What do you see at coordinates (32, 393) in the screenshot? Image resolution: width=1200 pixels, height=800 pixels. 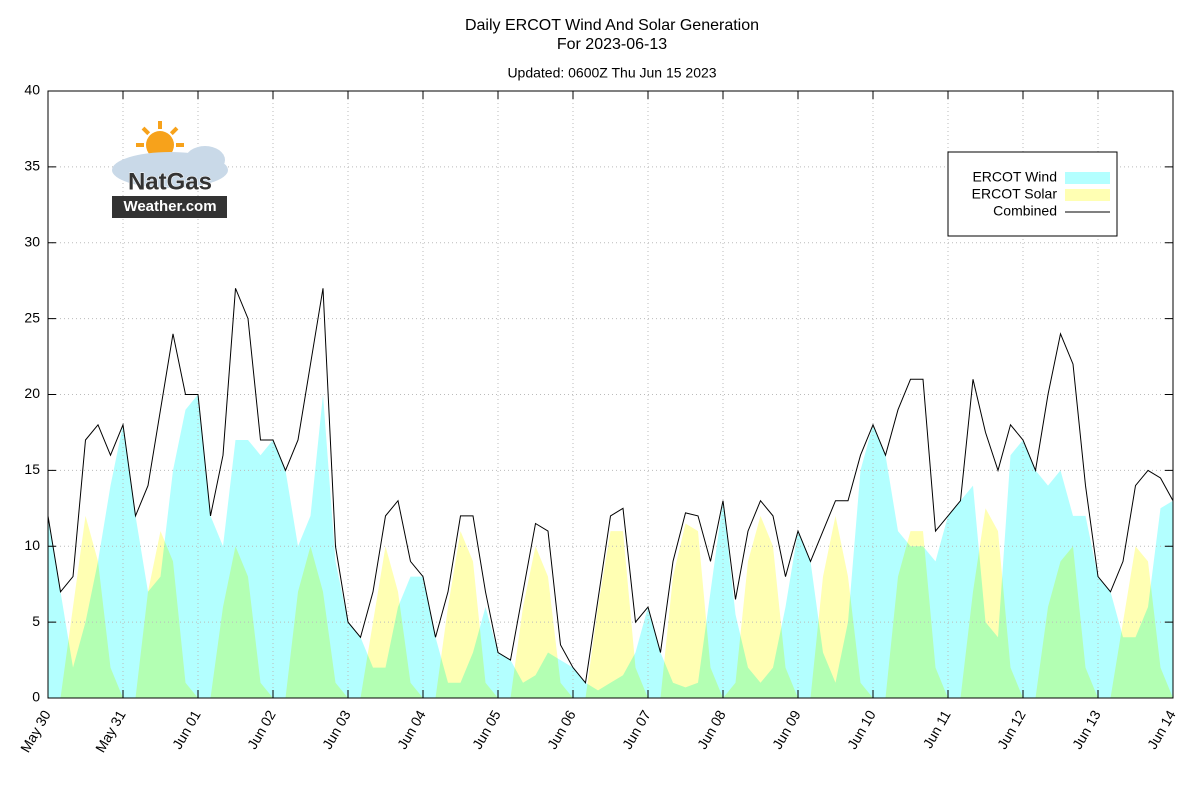 I see `y-tick-label: 20` at bounding box center [32, 393].